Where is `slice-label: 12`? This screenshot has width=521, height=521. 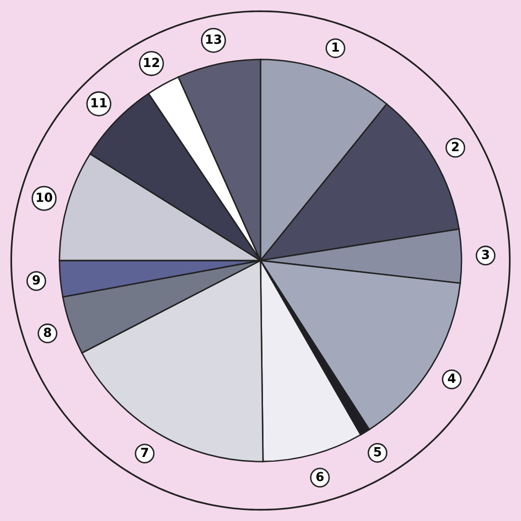
slice-label: 12 is located at coordinates (152, 62).